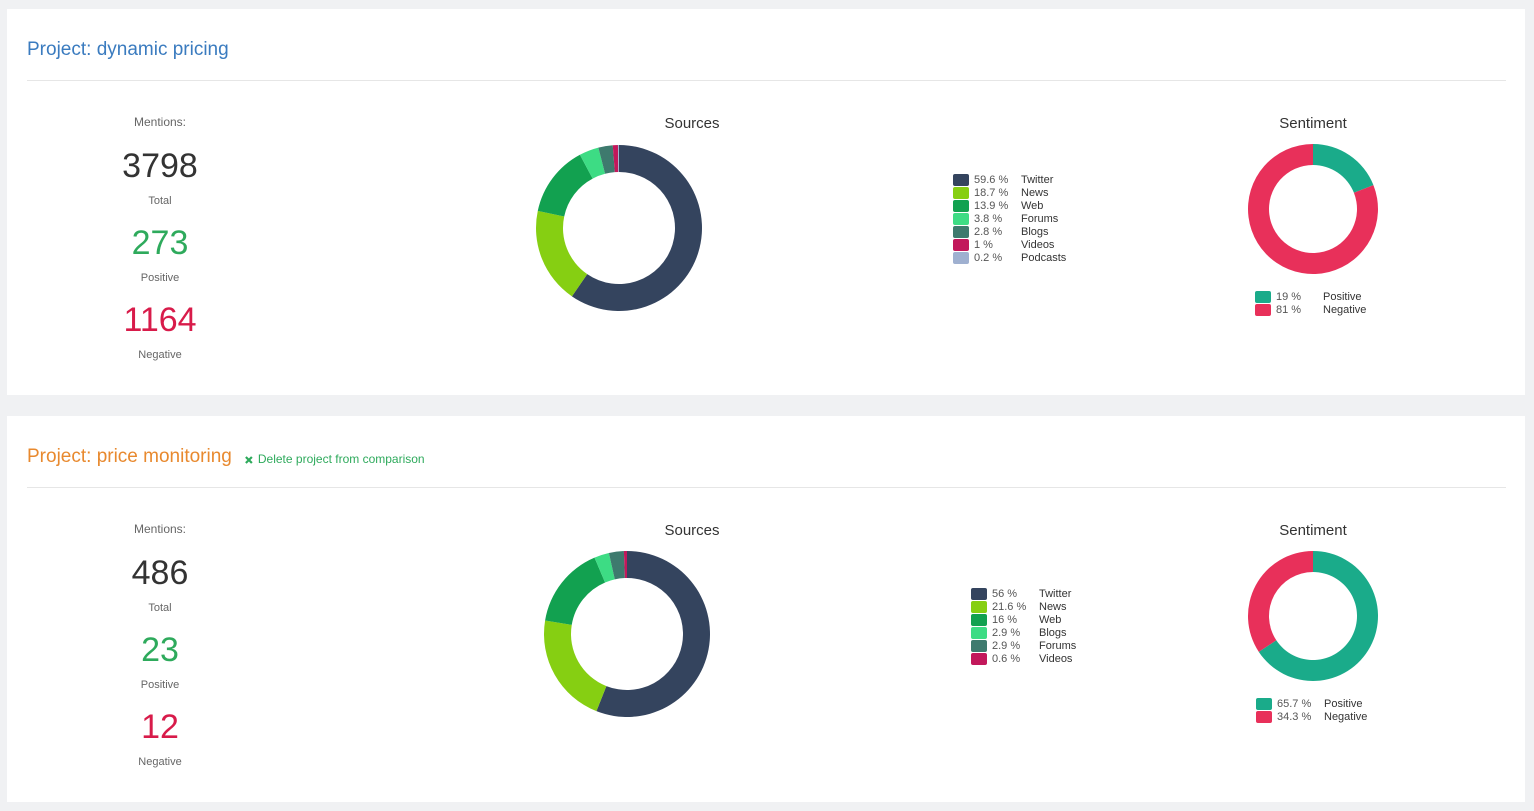 The image size is (1534, 811). What do you see at coordinates (991, 193) in the screenshot?
I see `legend-value: 18.7 %` at bounding box center [991, 193].